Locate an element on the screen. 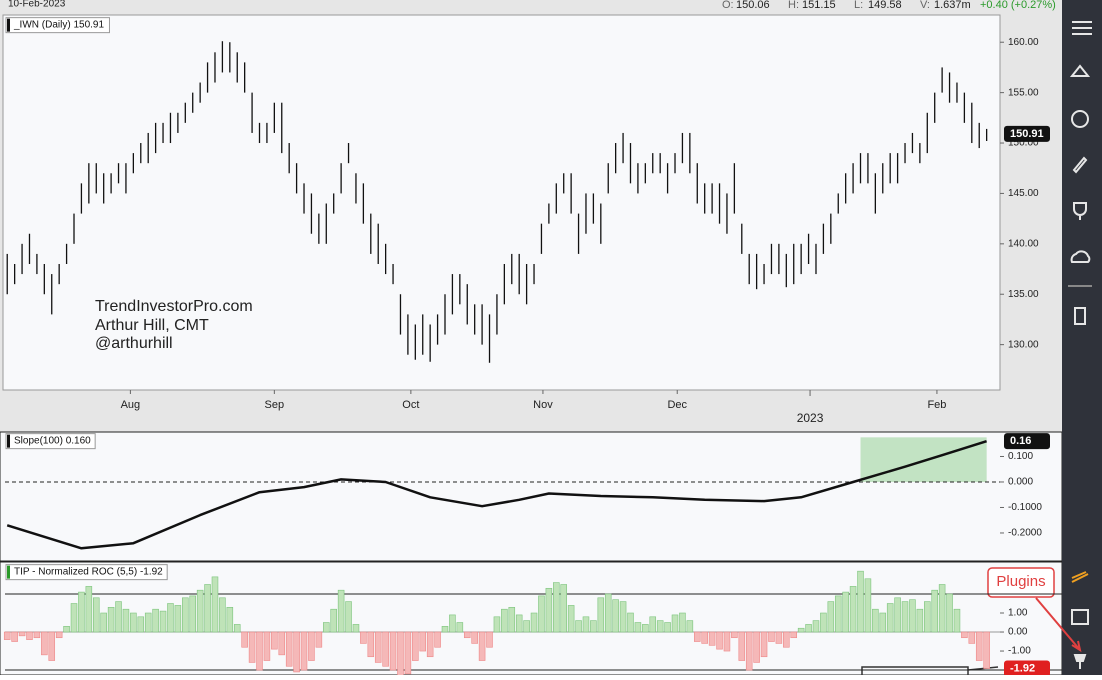 The width and height of the screenshot is (1102, 680). last-value-label: 0.16 is located at coordinates (1020, 441).